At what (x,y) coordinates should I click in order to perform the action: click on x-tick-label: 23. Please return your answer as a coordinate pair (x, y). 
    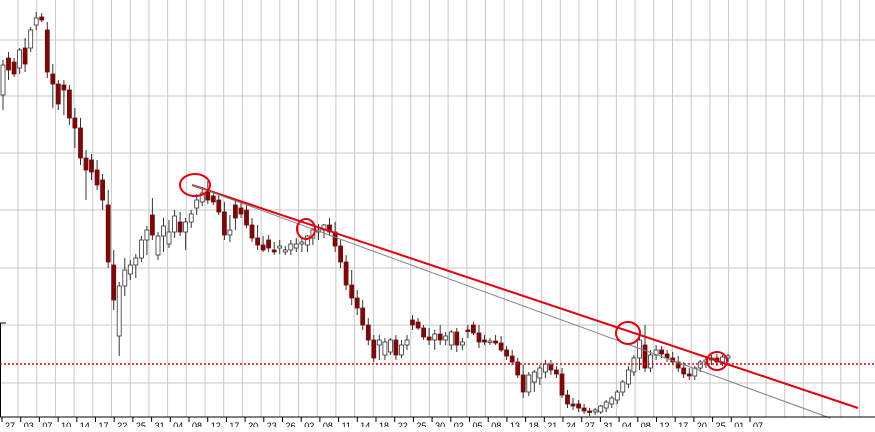
    Looking at the image, I should click on (272, 424).